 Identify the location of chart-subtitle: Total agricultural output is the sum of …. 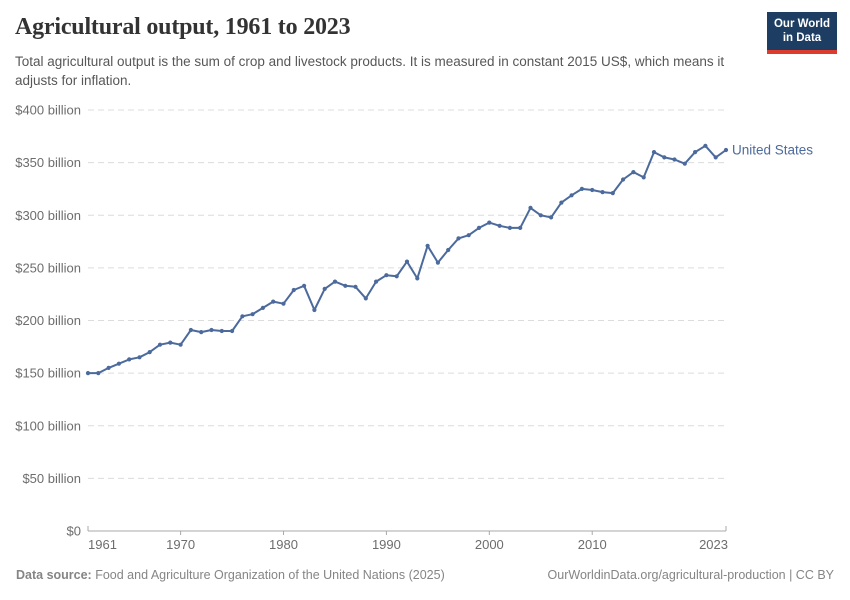
(370, 71).